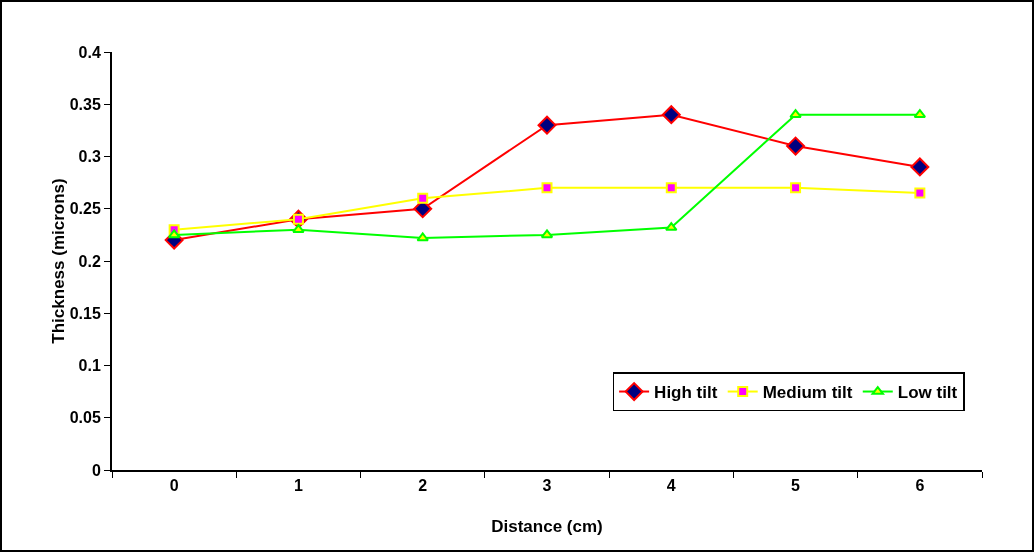  What do you see at coordinates (796, 486) in the screenshot?
I see `x-tick-label: 5` at bounding box center [796, 486].